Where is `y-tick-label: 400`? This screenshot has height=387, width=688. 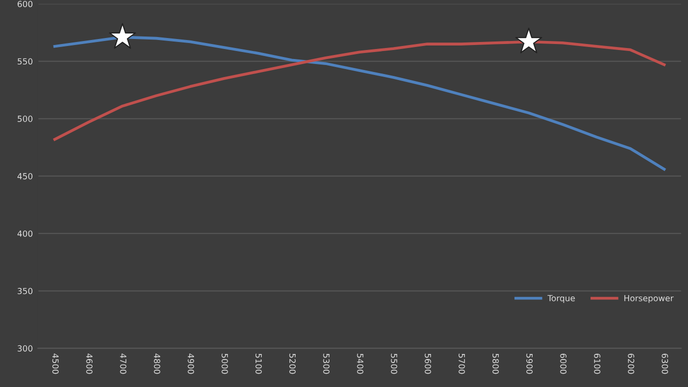
y-tick-label: 400 is located at coordinates (24, 233).